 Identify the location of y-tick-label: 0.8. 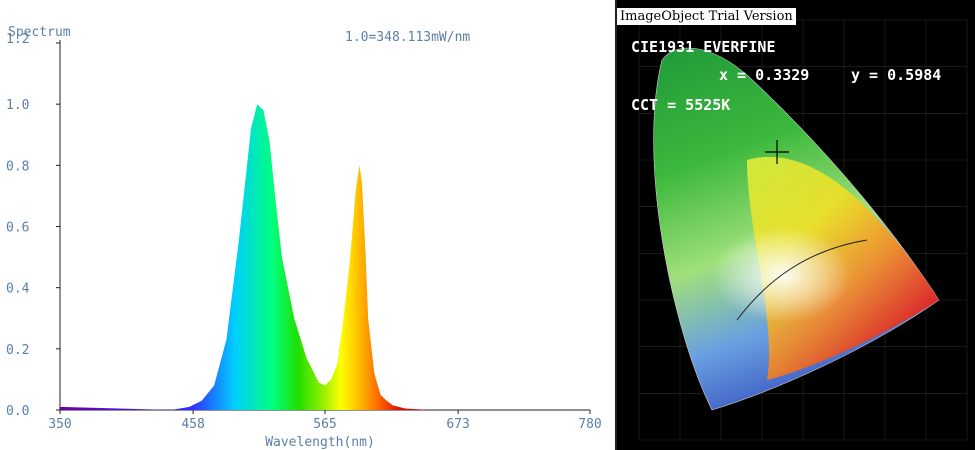
(17, 166).